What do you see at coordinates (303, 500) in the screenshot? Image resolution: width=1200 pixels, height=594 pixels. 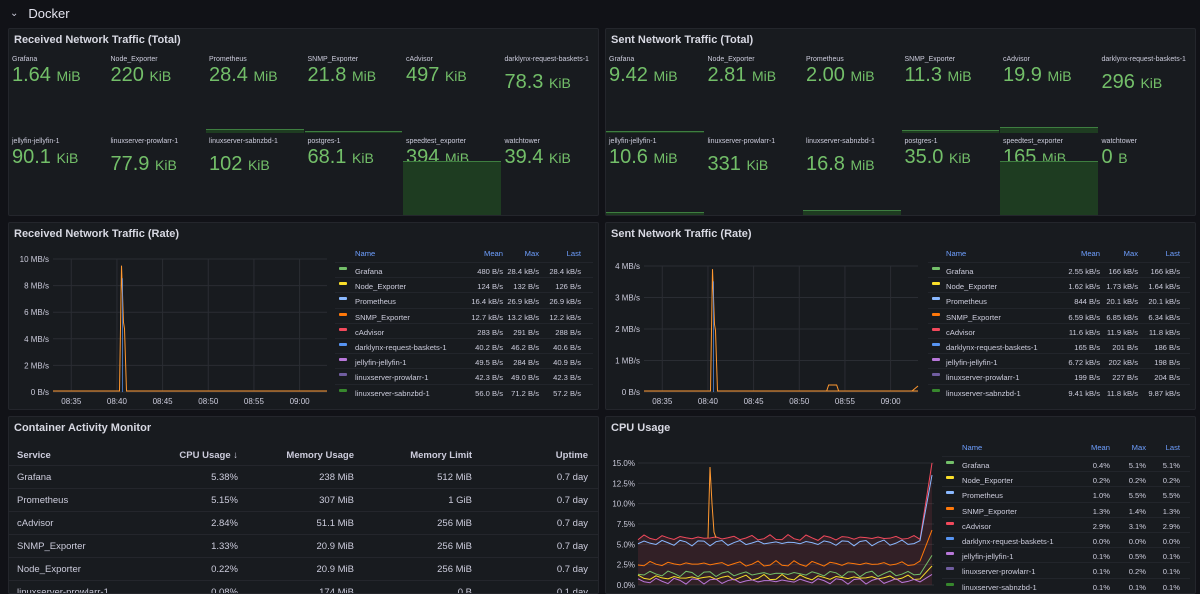 I see `table-row: Prometheus 5.15% 307 MiB 1 GiB 0.7 day` at bounding box center [303, 500].